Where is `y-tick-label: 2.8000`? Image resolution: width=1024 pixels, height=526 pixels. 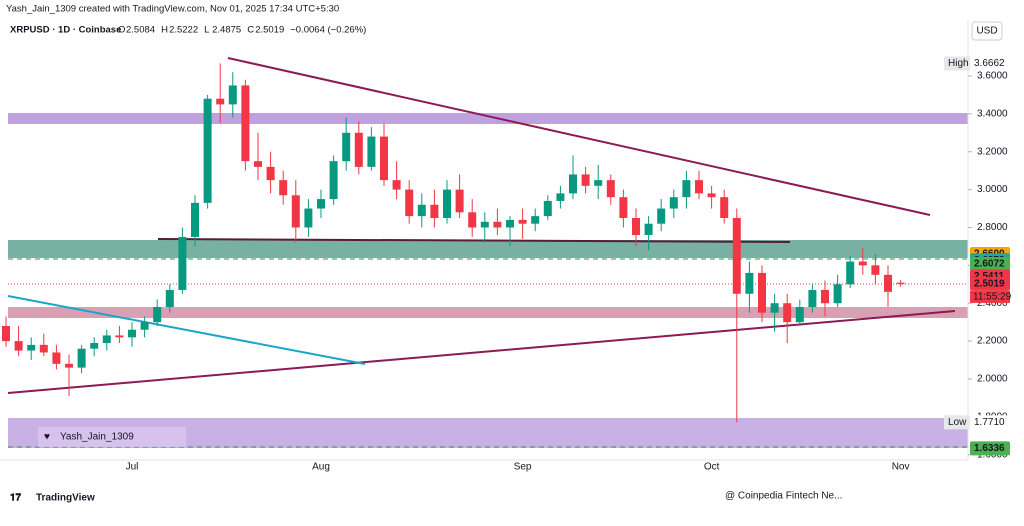
y-tick-label: 2.8000 is located at coordinates (992, 227).